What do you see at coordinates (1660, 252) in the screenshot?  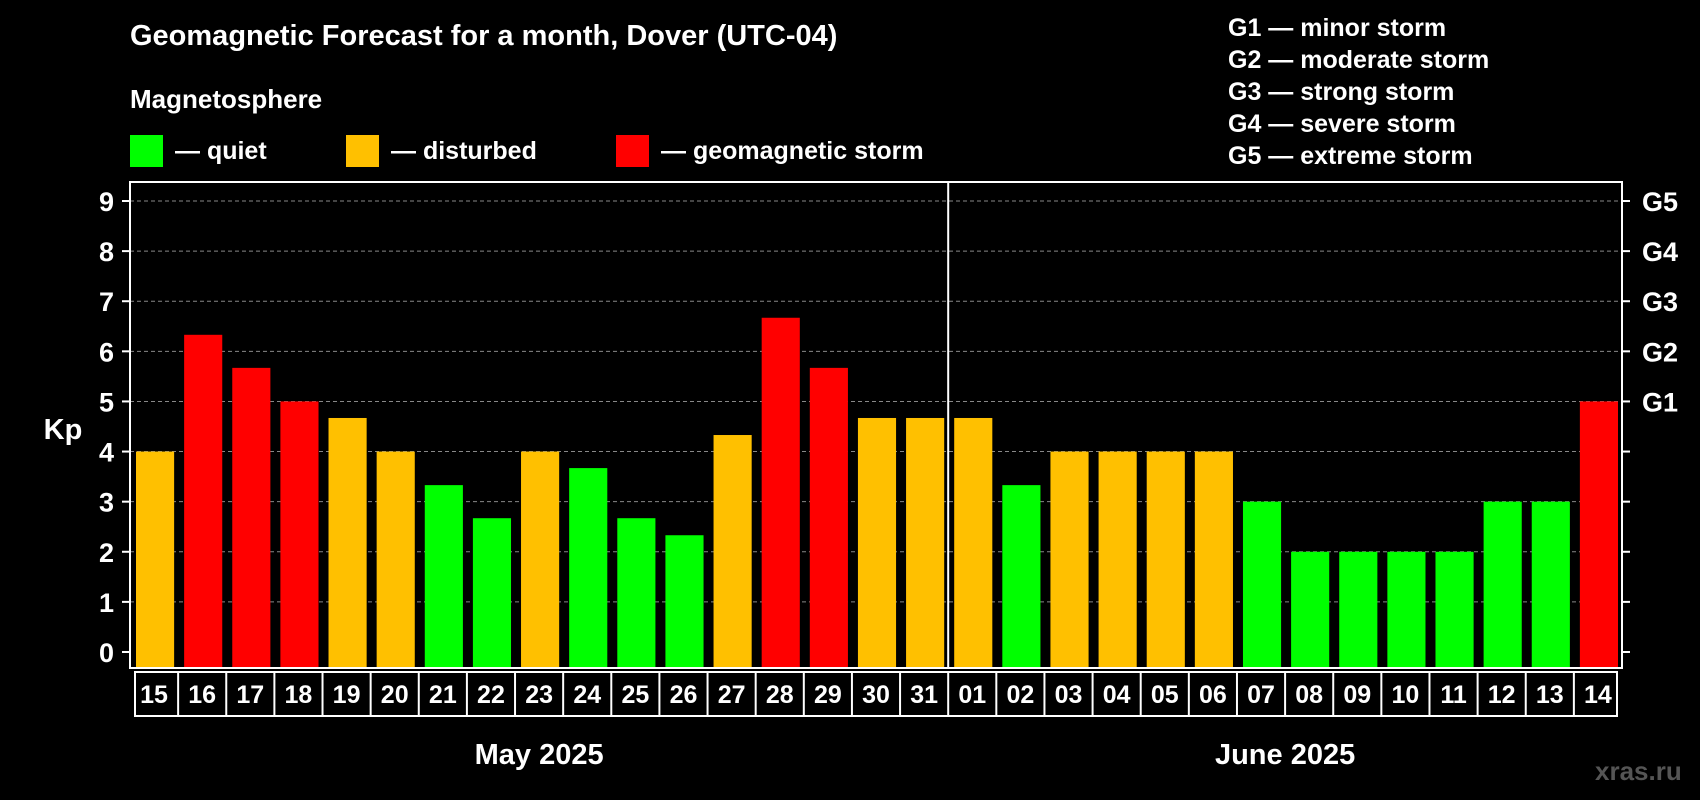 I see `g-level-label-g4: G4` at bounding box center [1660, 252].